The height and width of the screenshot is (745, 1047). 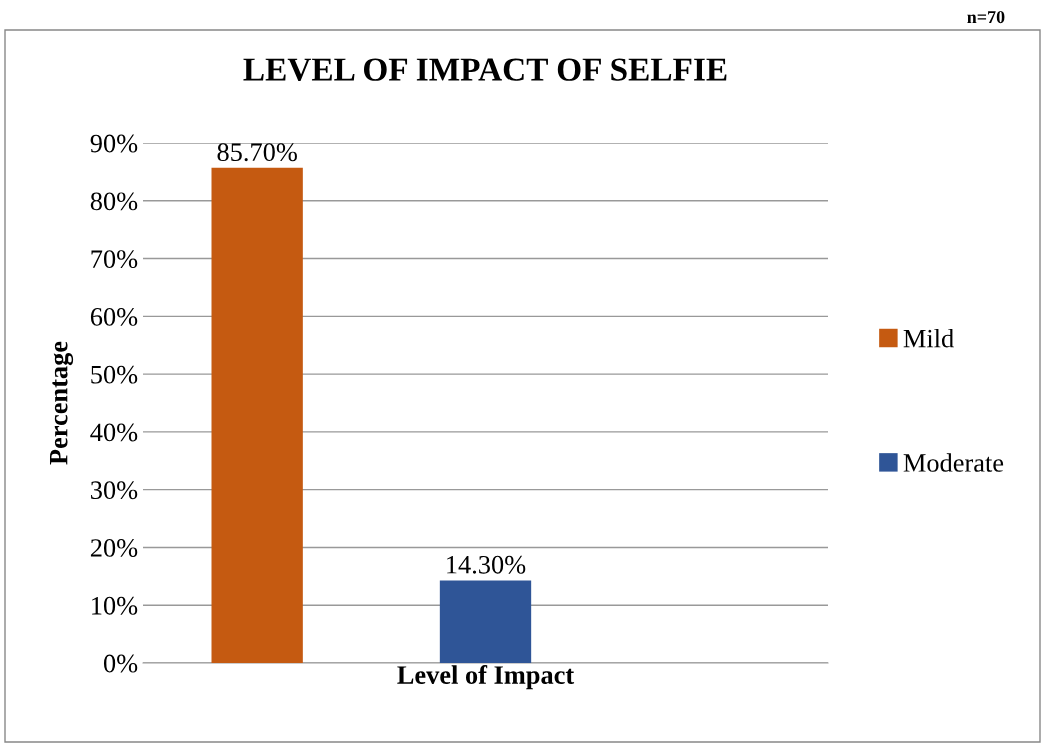 What do you see at coordinates (114, 432) in the screenshot?
I see `y-tick-label: 40%` at bounding box center [114, 432].